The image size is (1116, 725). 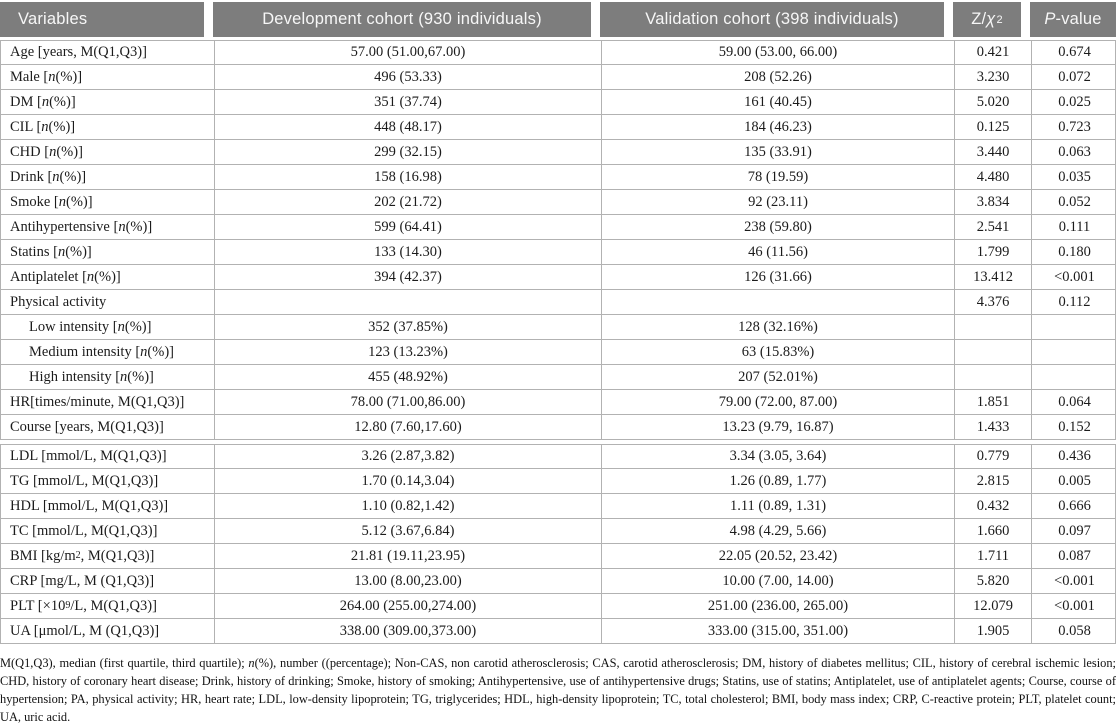 I want to click on cell-development: 264.00 (255.00,274.00), so click(x=407, y=606).